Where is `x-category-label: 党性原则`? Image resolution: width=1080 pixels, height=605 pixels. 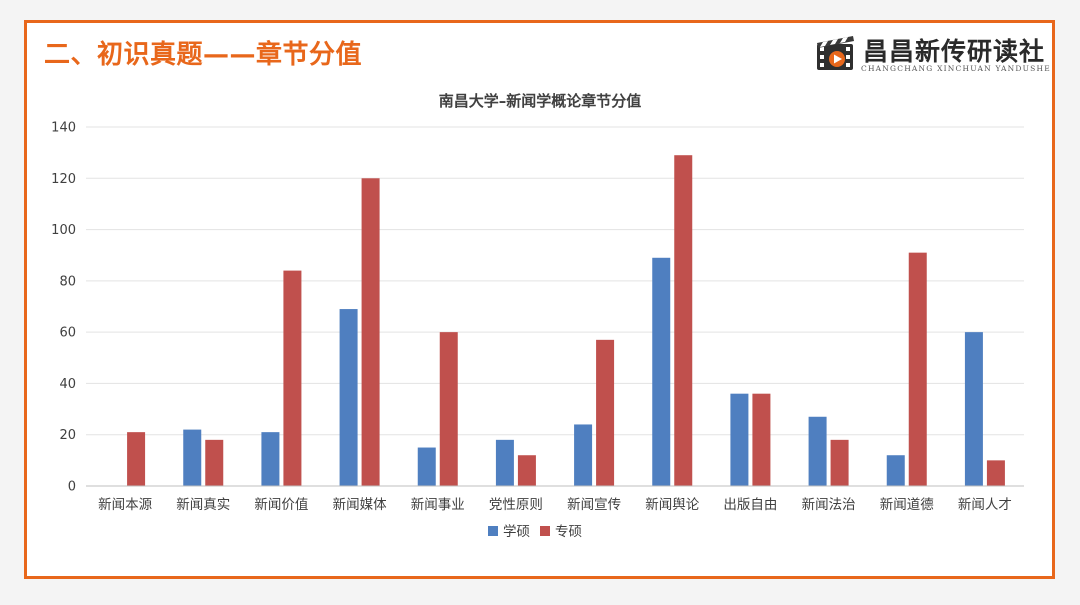 x-category-label: 党性原则 is located at coordinates (516, 505).